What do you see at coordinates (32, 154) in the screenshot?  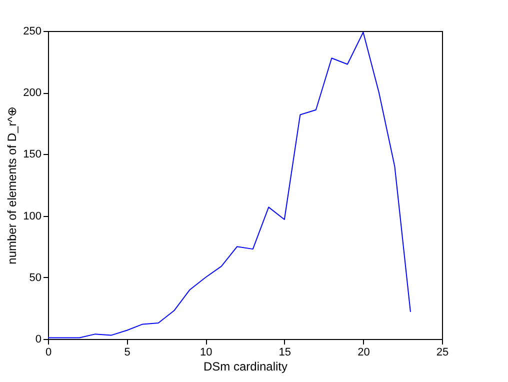 I see `y-tick-label: 150` at bounding box center [32, 154].